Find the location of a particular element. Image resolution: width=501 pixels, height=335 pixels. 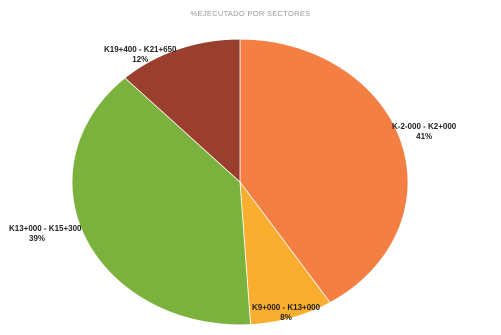

slice-label-text: K-2-000 - K2+000 is located at coordinates (424, 126).